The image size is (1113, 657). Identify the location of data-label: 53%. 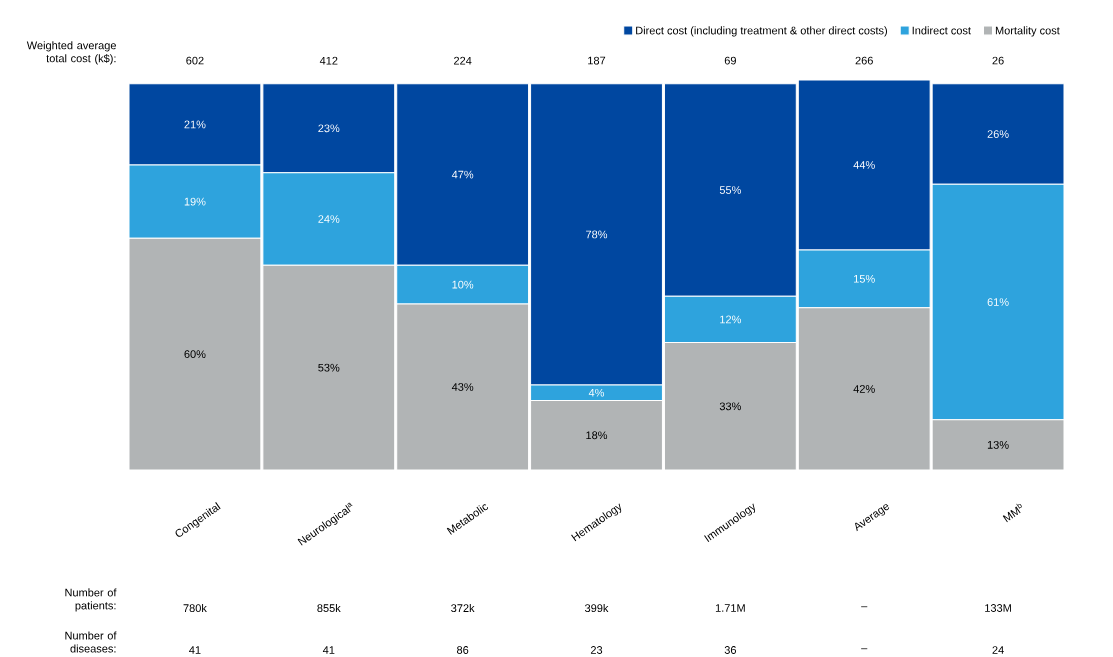
(329, 367).